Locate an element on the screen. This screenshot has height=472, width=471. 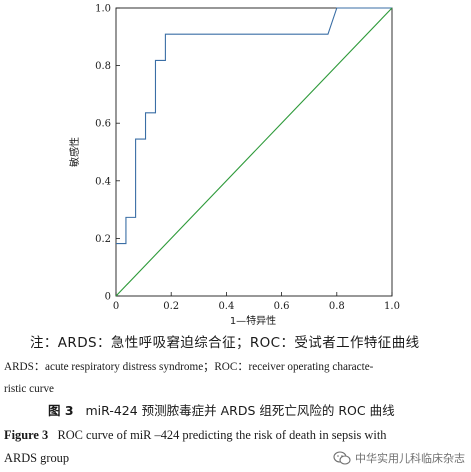
y-axis-label: 敏感性 is located at coordinates (74, 152).